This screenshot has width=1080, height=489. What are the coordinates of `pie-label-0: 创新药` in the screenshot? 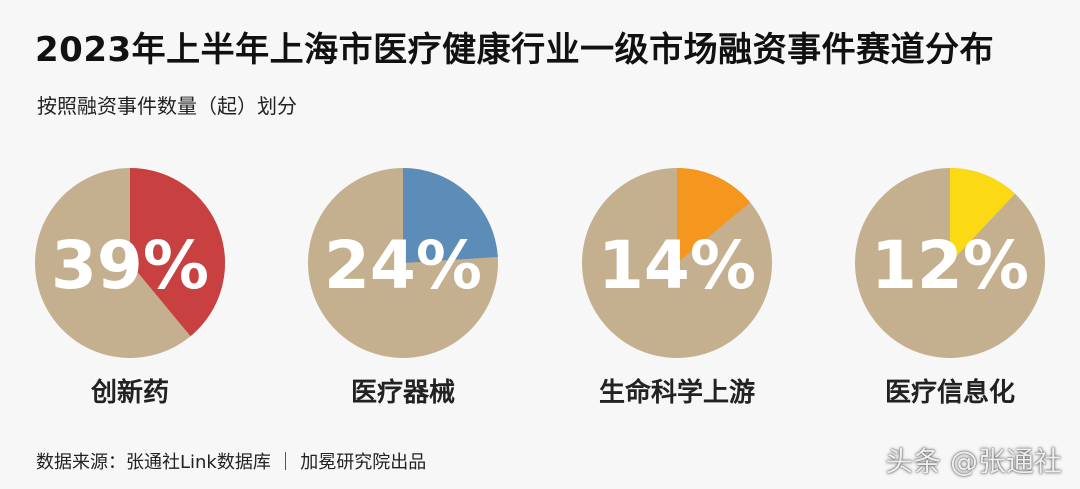 It's located at (129, 393).